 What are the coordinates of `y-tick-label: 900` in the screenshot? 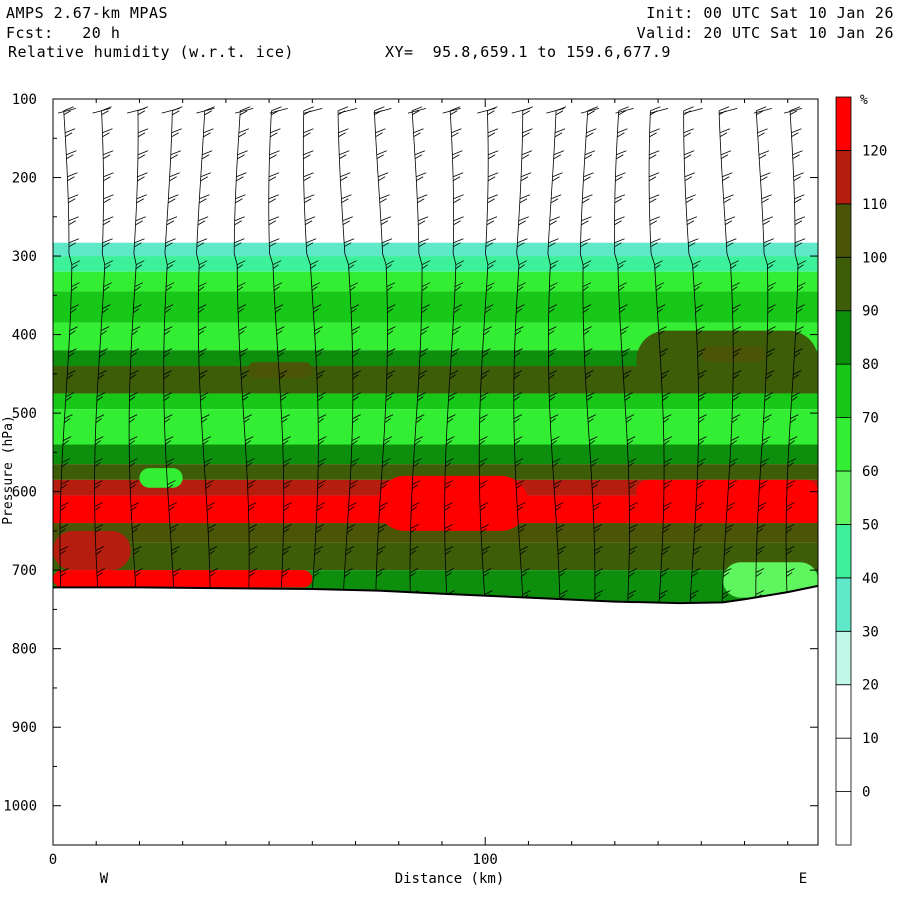 It's located at (24, 728).